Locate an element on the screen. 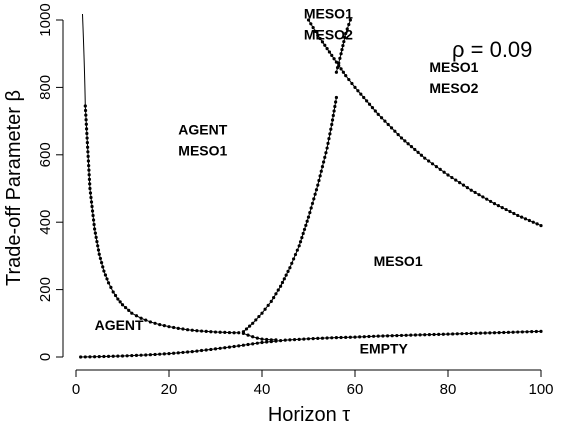 The height and width of the screenshot is (433, 562). y-tick-label: 0 is located at coordinates (45, 357).